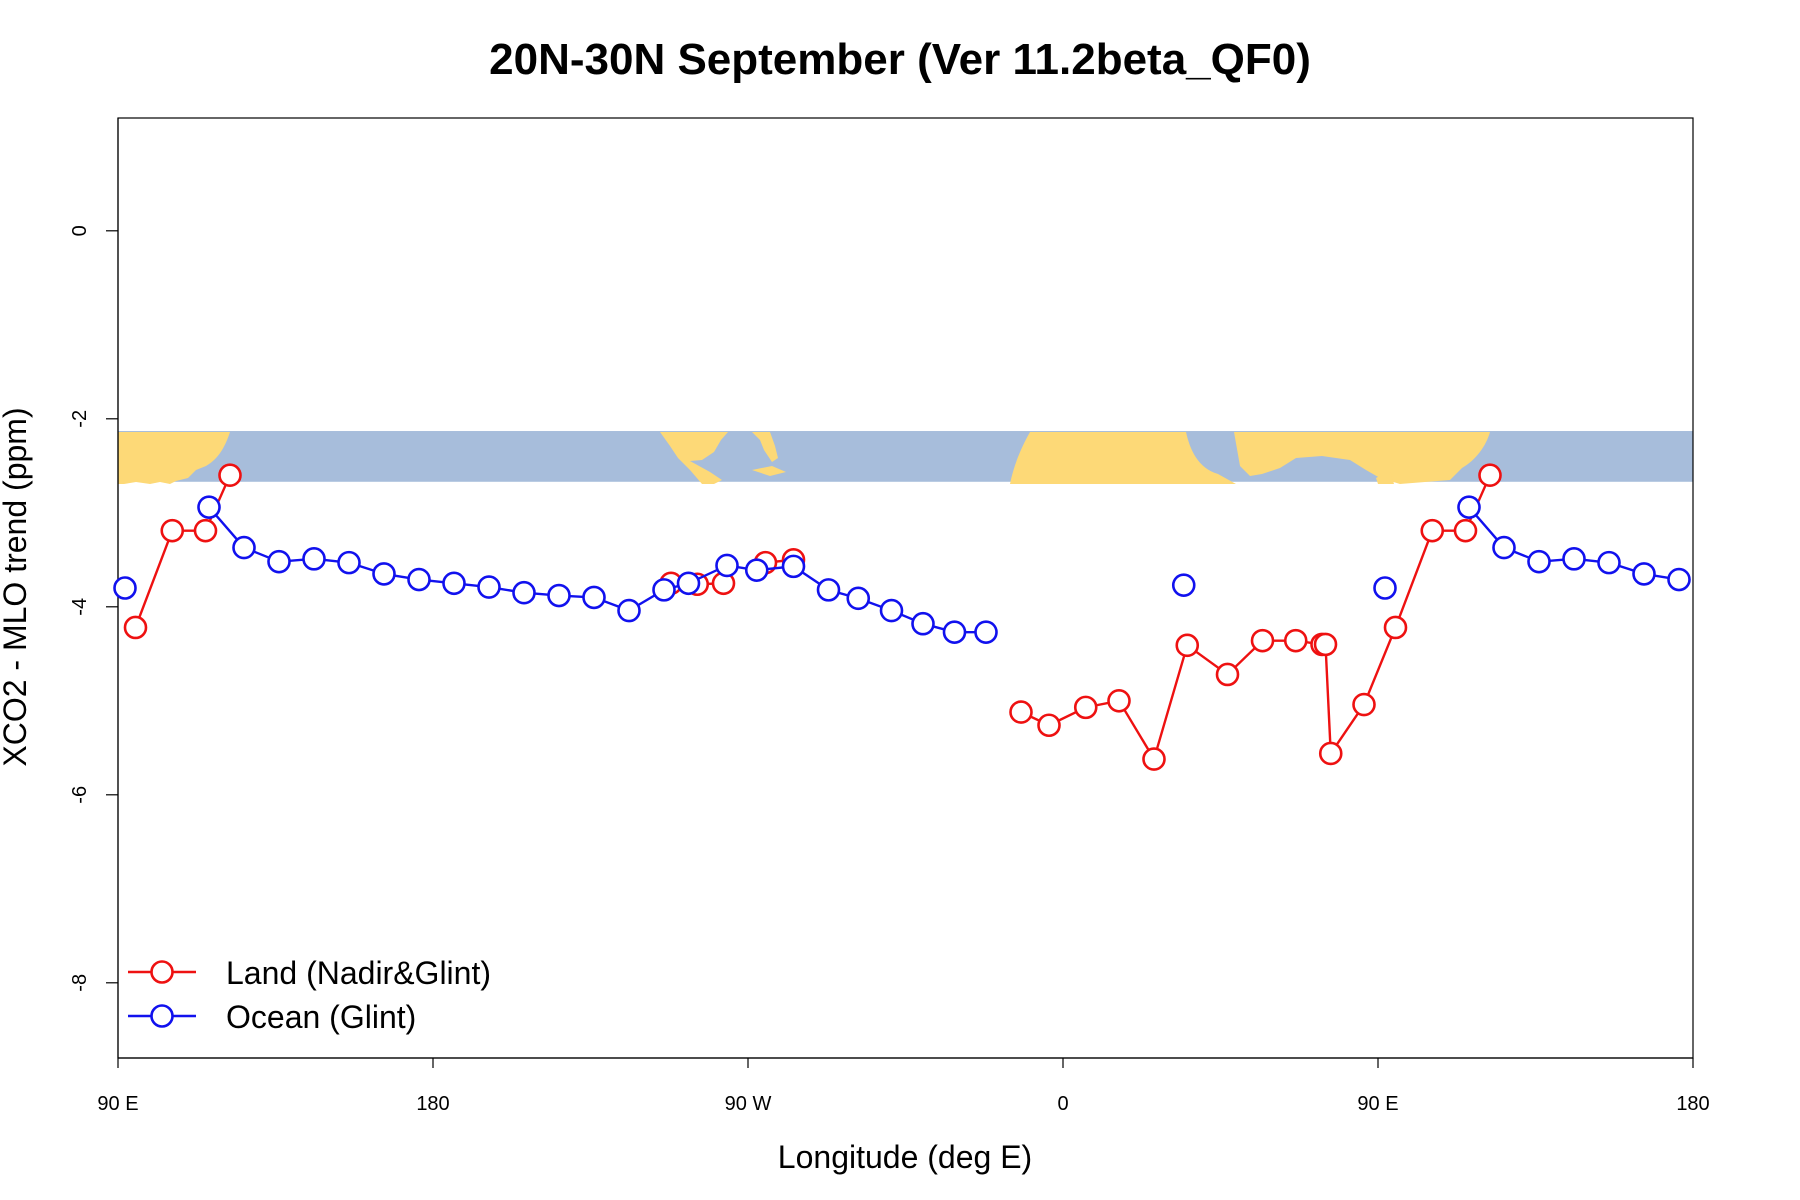 Image resolution: width=1800 pixels, height=1200 pixels. I want to click on x-axis-title: Longitude (deg E), so click(905, 1157).